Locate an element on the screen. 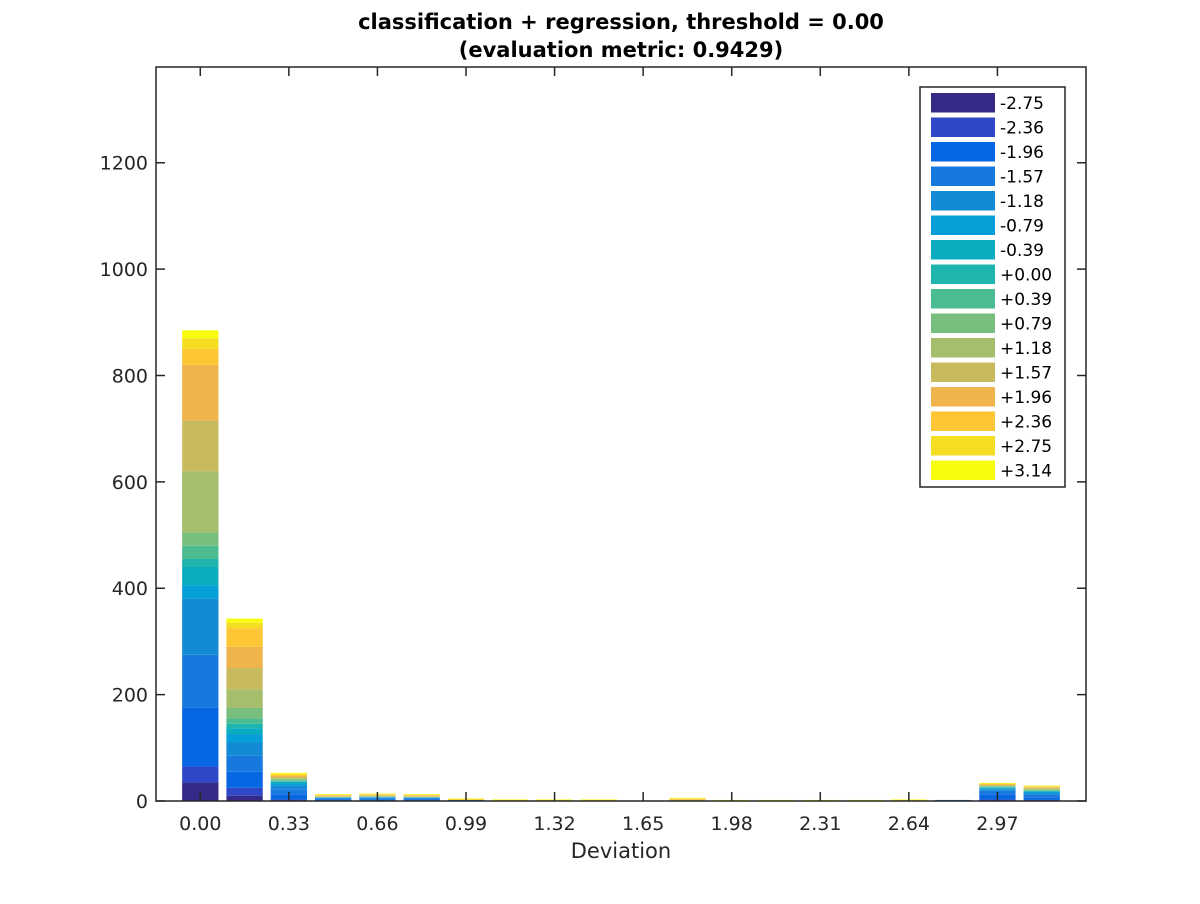 Image resolution: width=1200 pixels, height=904 pixels. legend-label: +3.14 is located at coordinates (1026, 472).